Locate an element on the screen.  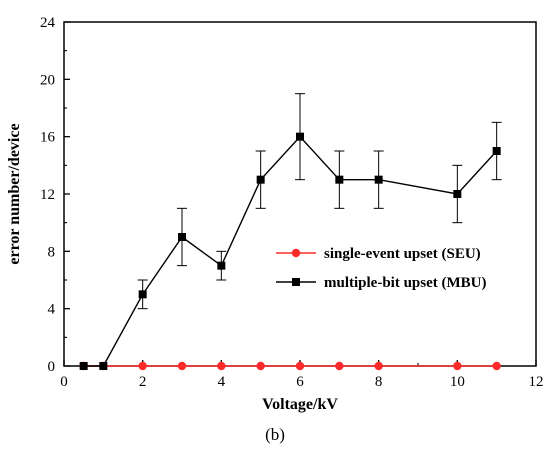
y-tick-label: 4 is located at coordinates (52, 310).